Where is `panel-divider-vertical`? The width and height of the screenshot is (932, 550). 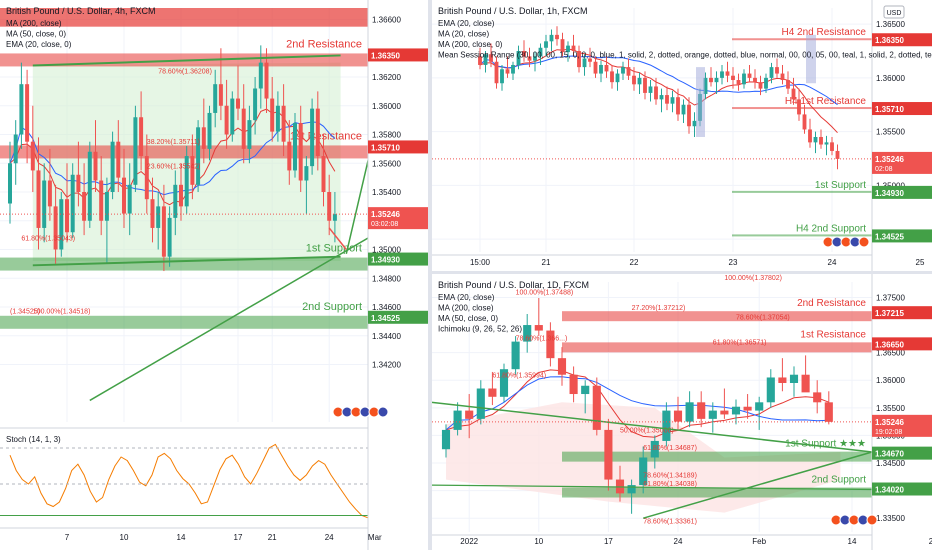 panel-divider-vertical is located at coordinates (430, 275).